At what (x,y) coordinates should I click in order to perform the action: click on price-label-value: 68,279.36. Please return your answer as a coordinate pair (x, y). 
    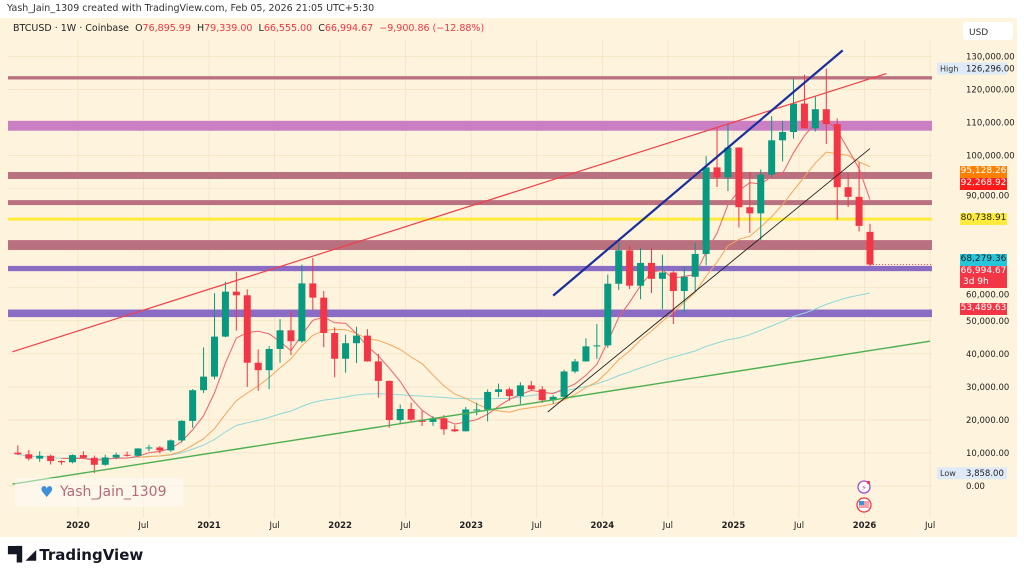
    Looking at the image, I should click on (983, 259).